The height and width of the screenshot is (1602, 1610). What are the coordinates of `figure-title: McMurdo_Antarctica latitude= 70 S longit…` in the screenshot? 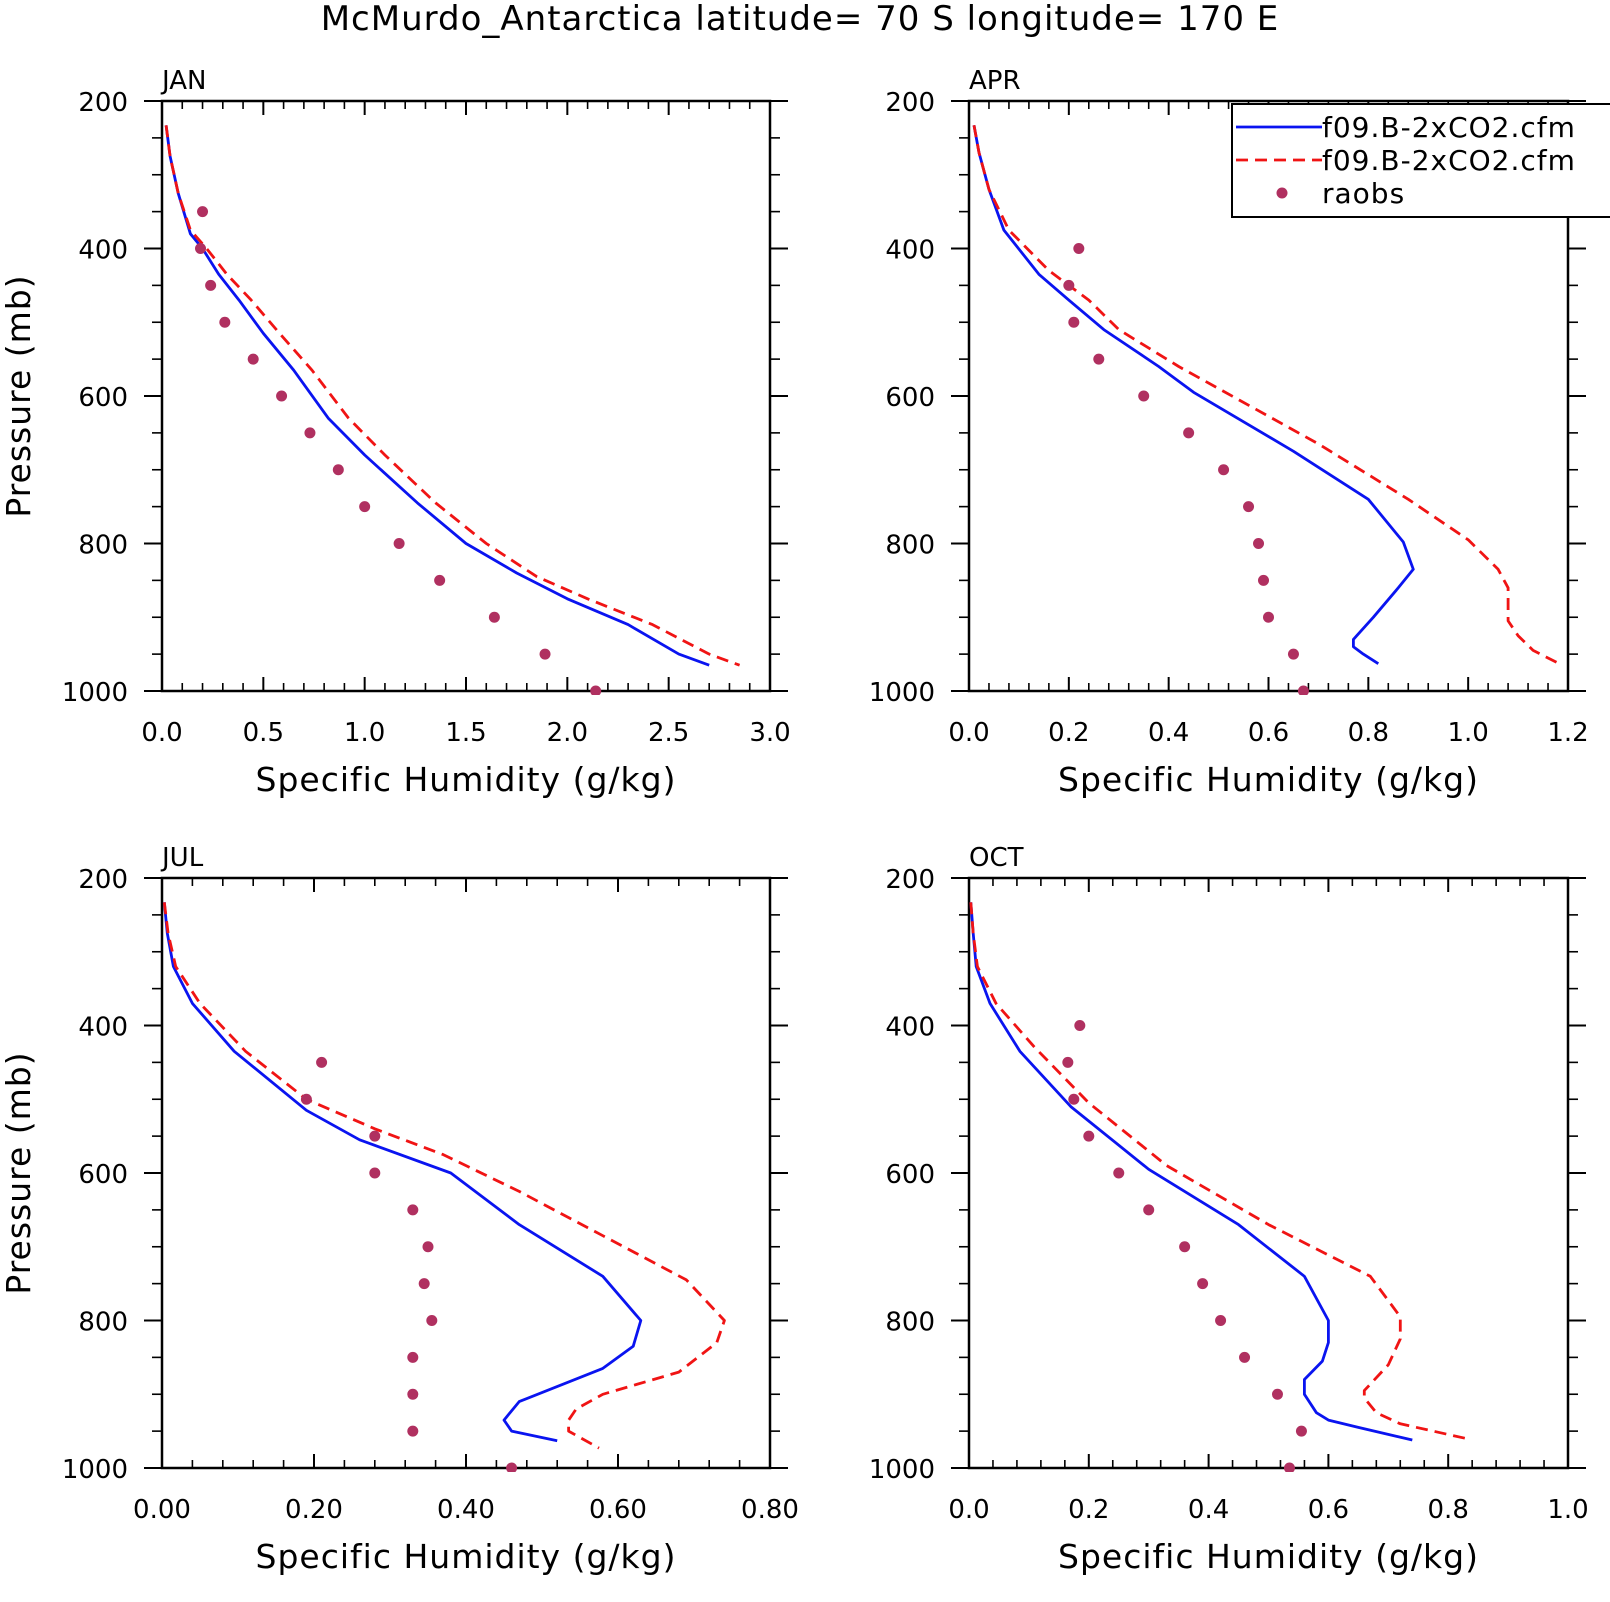 It's located at (800, 19).